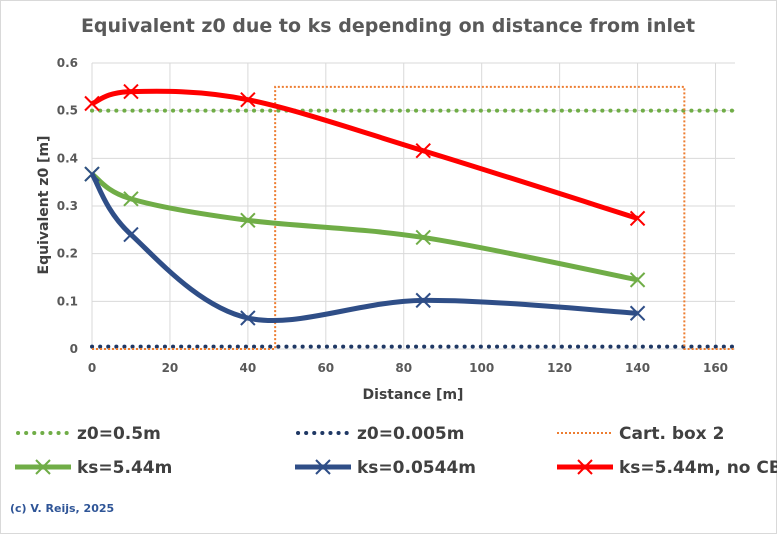 The image size is (777, 534). I want to click on y-axis-title: Equivalent z0 [m], so click(44, 205).